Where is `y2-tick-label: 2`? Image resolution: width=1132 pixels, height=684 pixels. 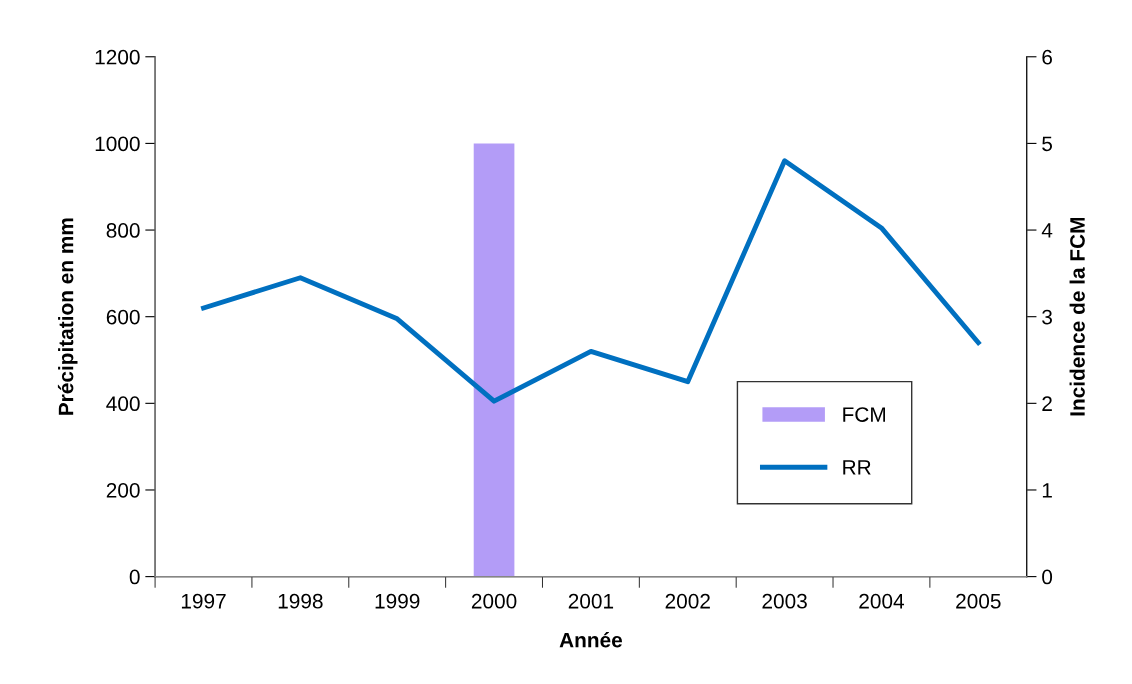 y2-tick-label: 2 is located at coordinates (1047, 403).